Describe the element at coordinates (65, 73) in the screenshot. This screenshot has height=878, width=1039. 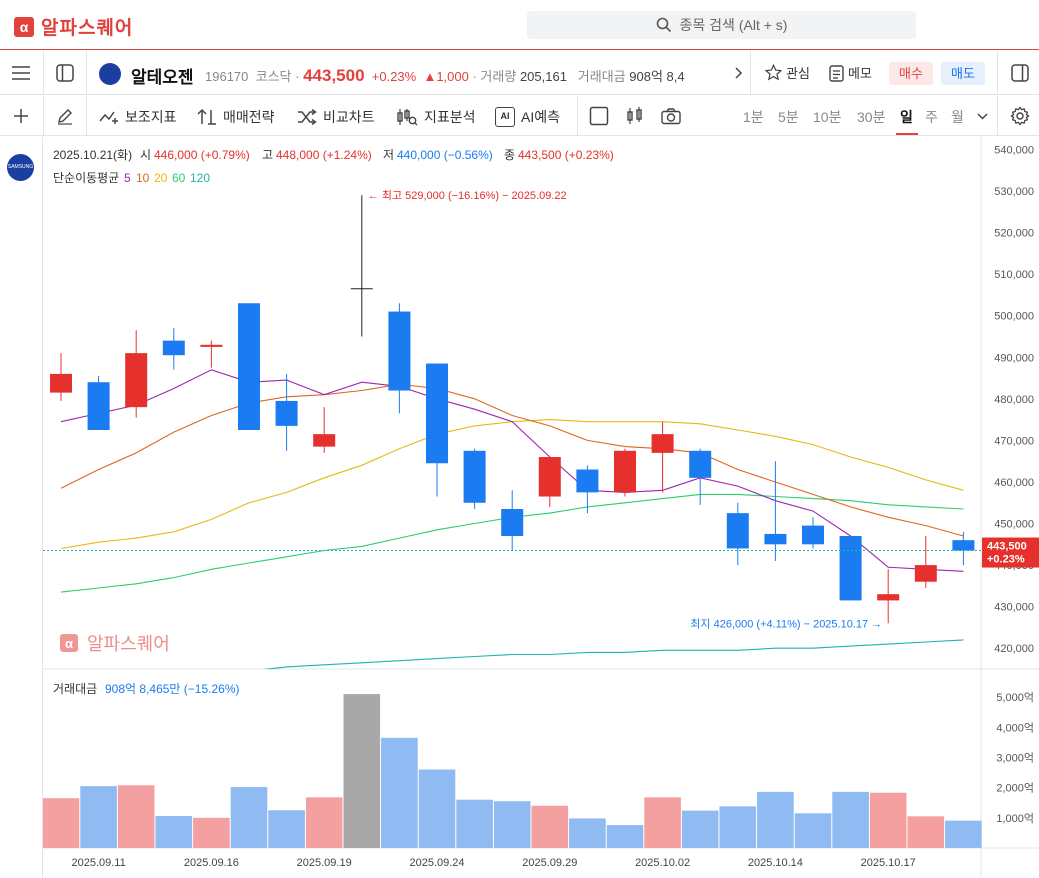
I see `sidebar-toggle-icon` at that location.